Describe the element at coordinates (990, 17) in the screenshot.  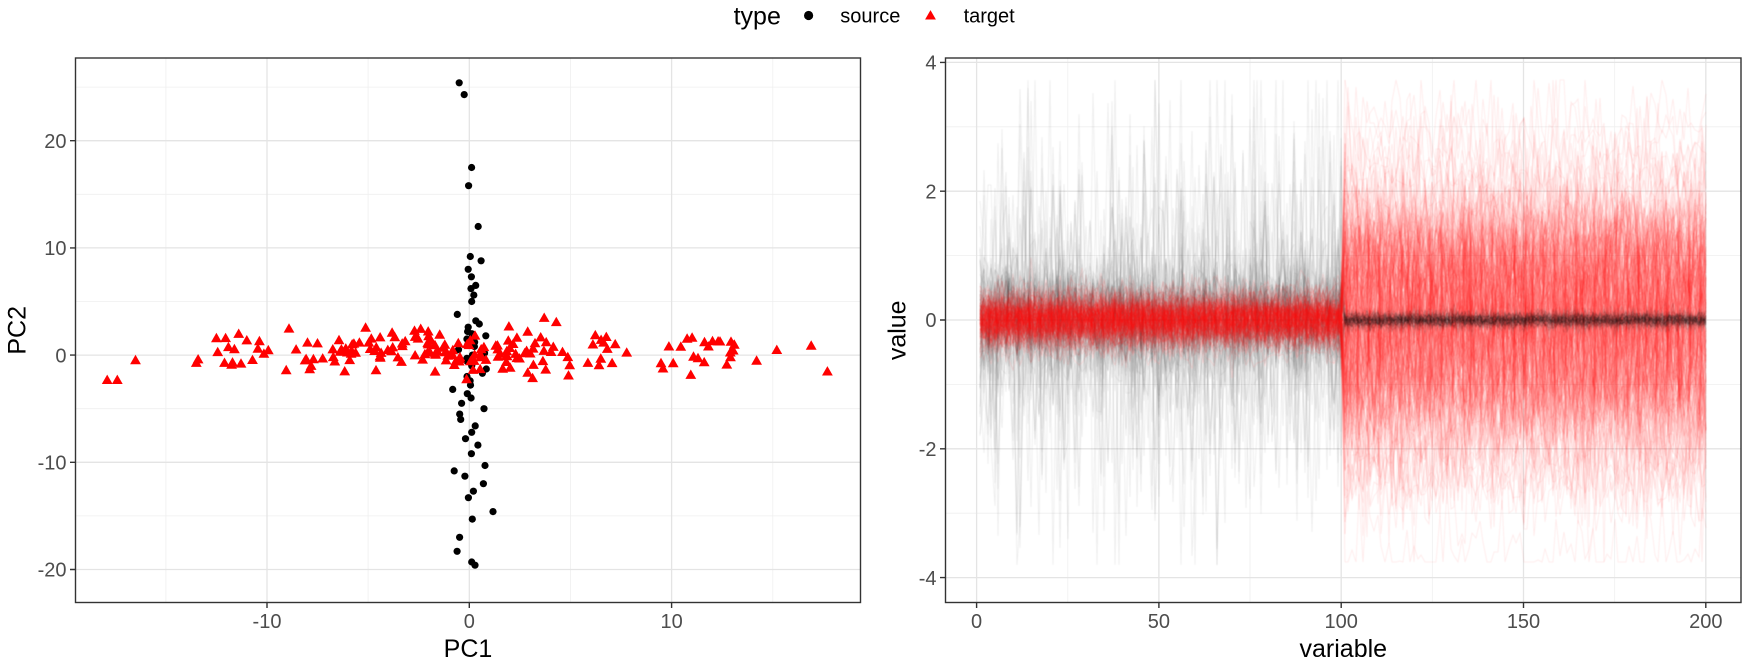
I see `svg-text: target` at that location.